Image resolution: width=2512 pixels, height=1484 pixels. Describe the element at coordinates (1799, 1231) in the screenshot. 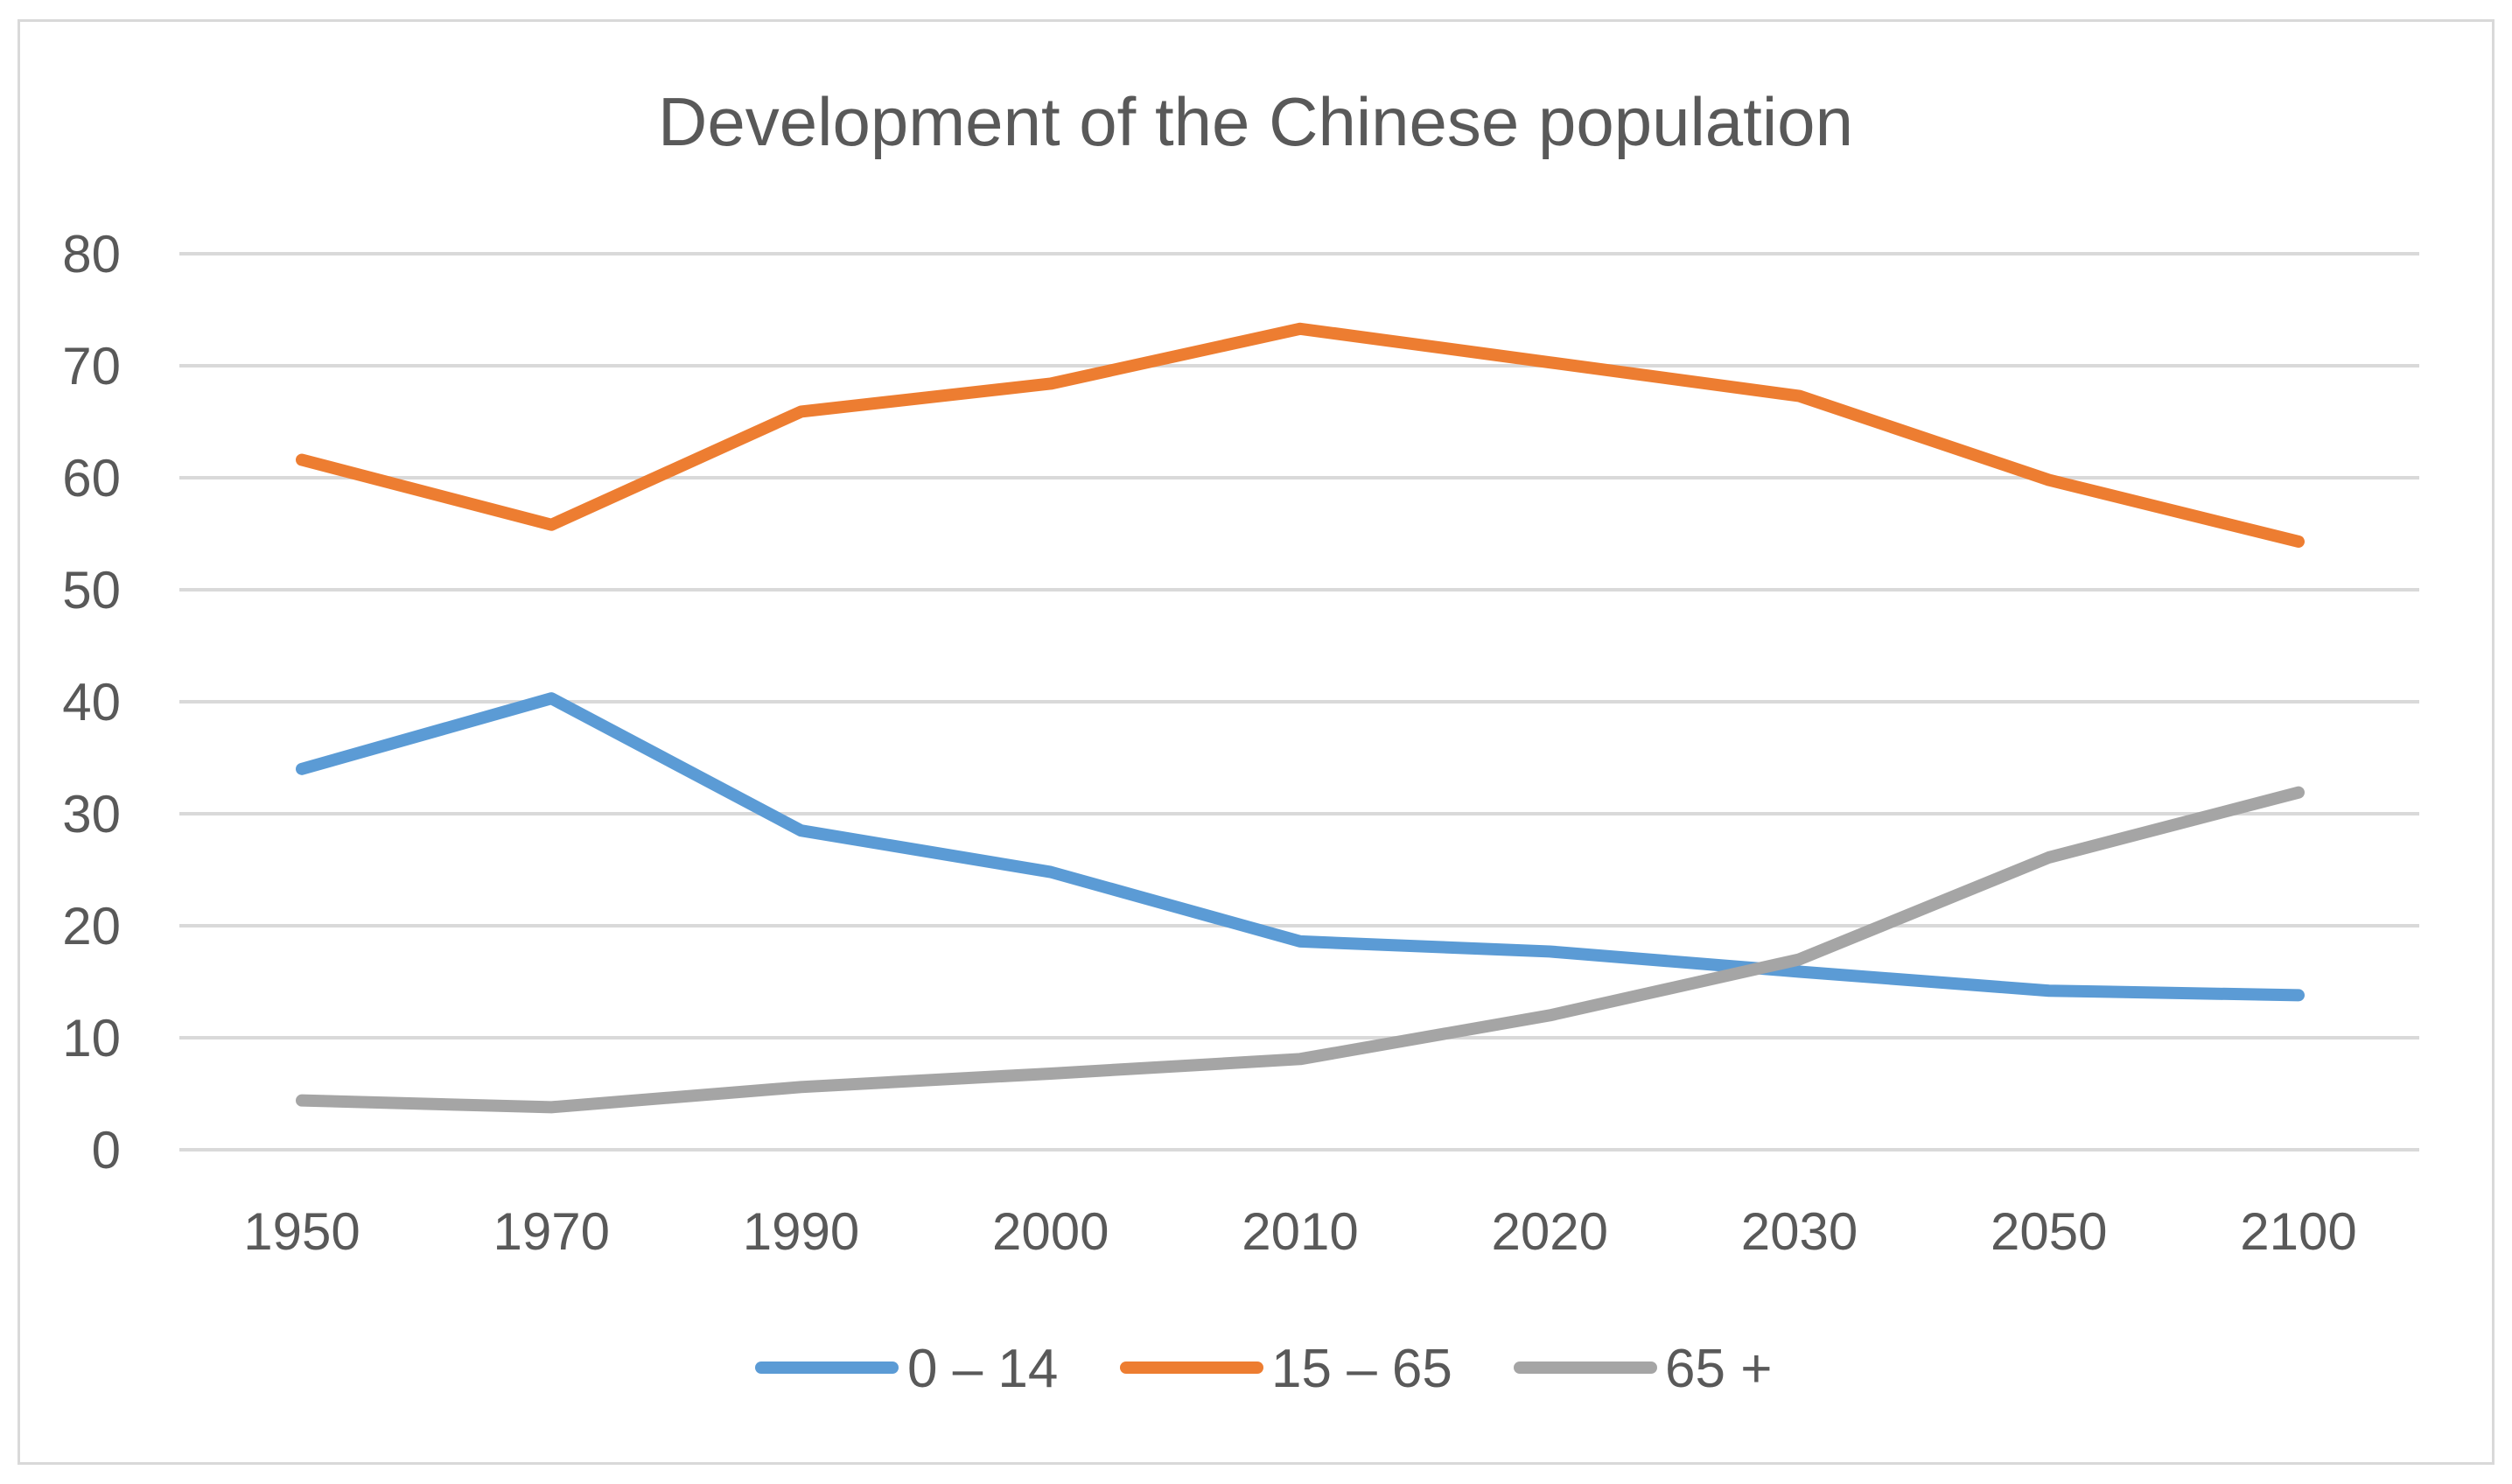

I see `x-tick-label: 2030` at that location.